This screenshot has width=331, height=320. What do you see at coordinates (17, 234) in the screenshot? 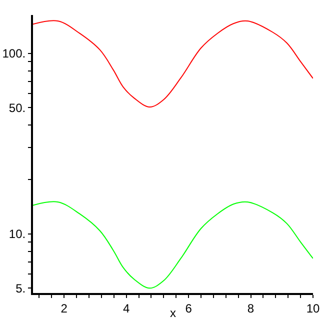
I see `y-tick-label: 10.` at bounding box center [17, 234].